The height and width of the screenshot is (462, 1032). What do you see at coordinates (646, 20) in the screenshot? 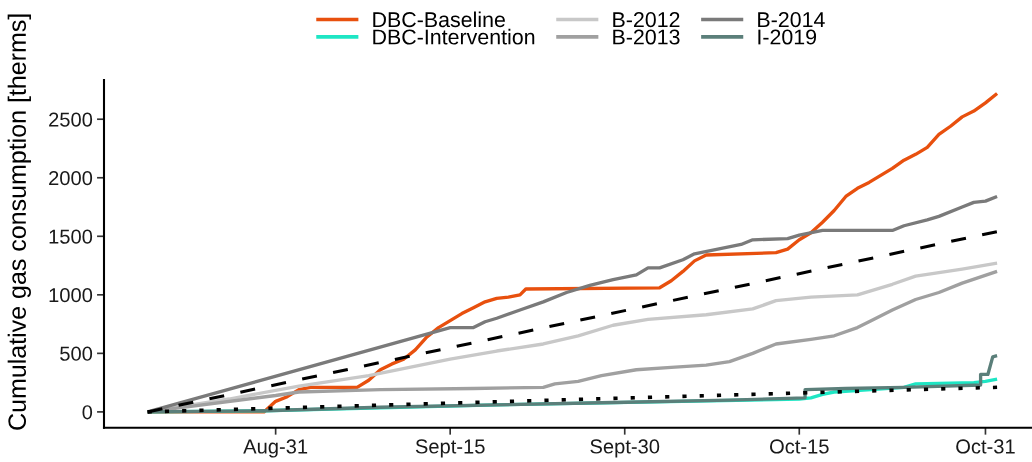
I see `legend-label: B-2012` at bounding box center [646, 20].